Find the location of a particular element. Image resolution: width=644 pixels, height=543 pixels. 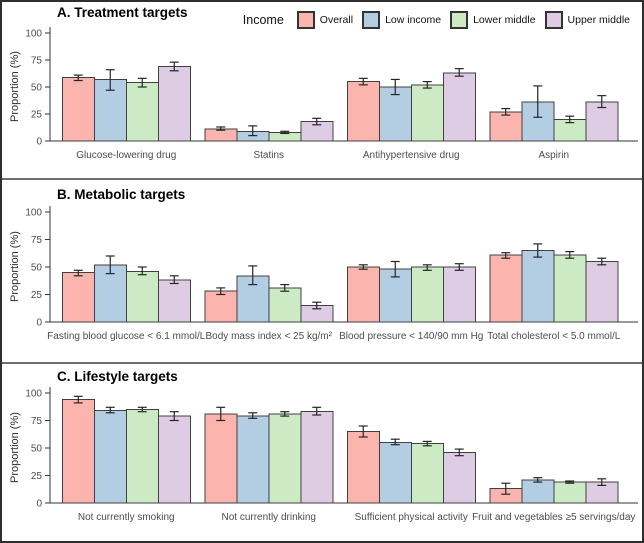

legend-label: Lower middle is located at coordinates (504, 20).